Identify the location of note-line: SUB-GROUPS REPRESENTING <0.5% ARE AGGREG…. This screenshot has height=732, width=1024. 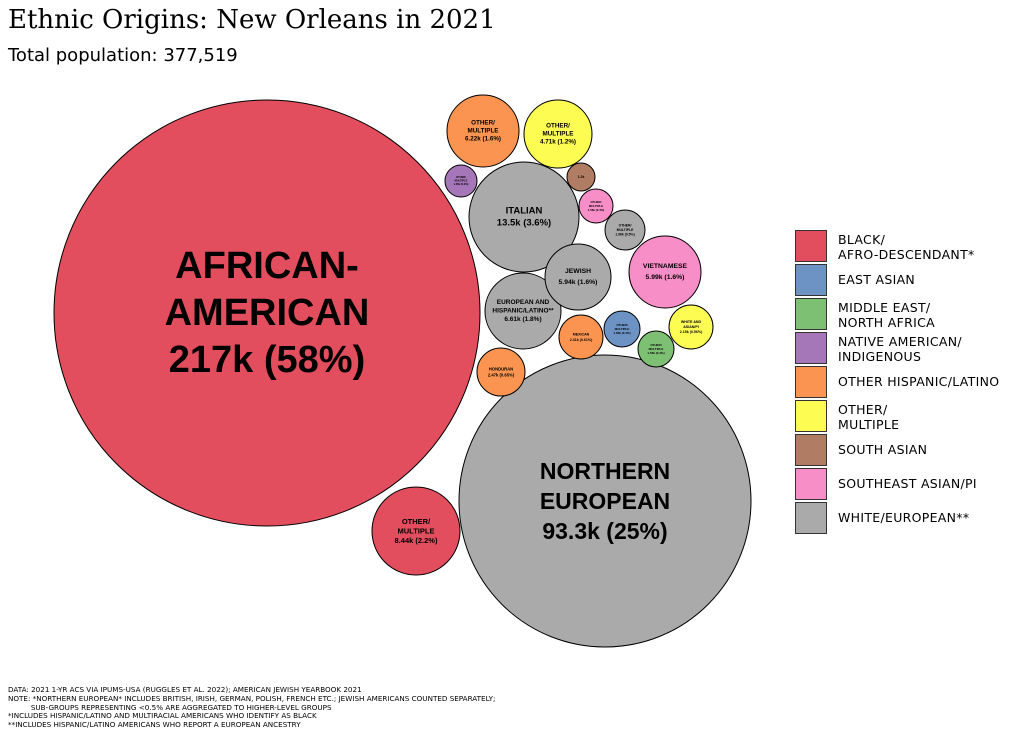
(170, 707).